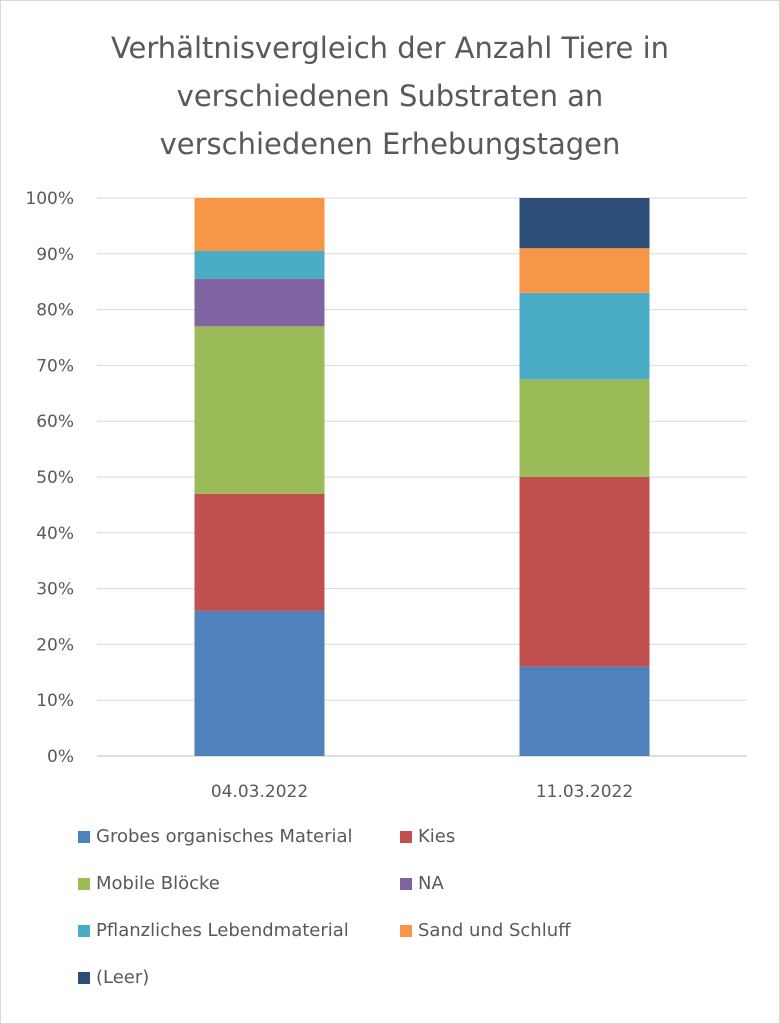  I want to click on legend-item: Sand und Schluff, so click(485, 930).